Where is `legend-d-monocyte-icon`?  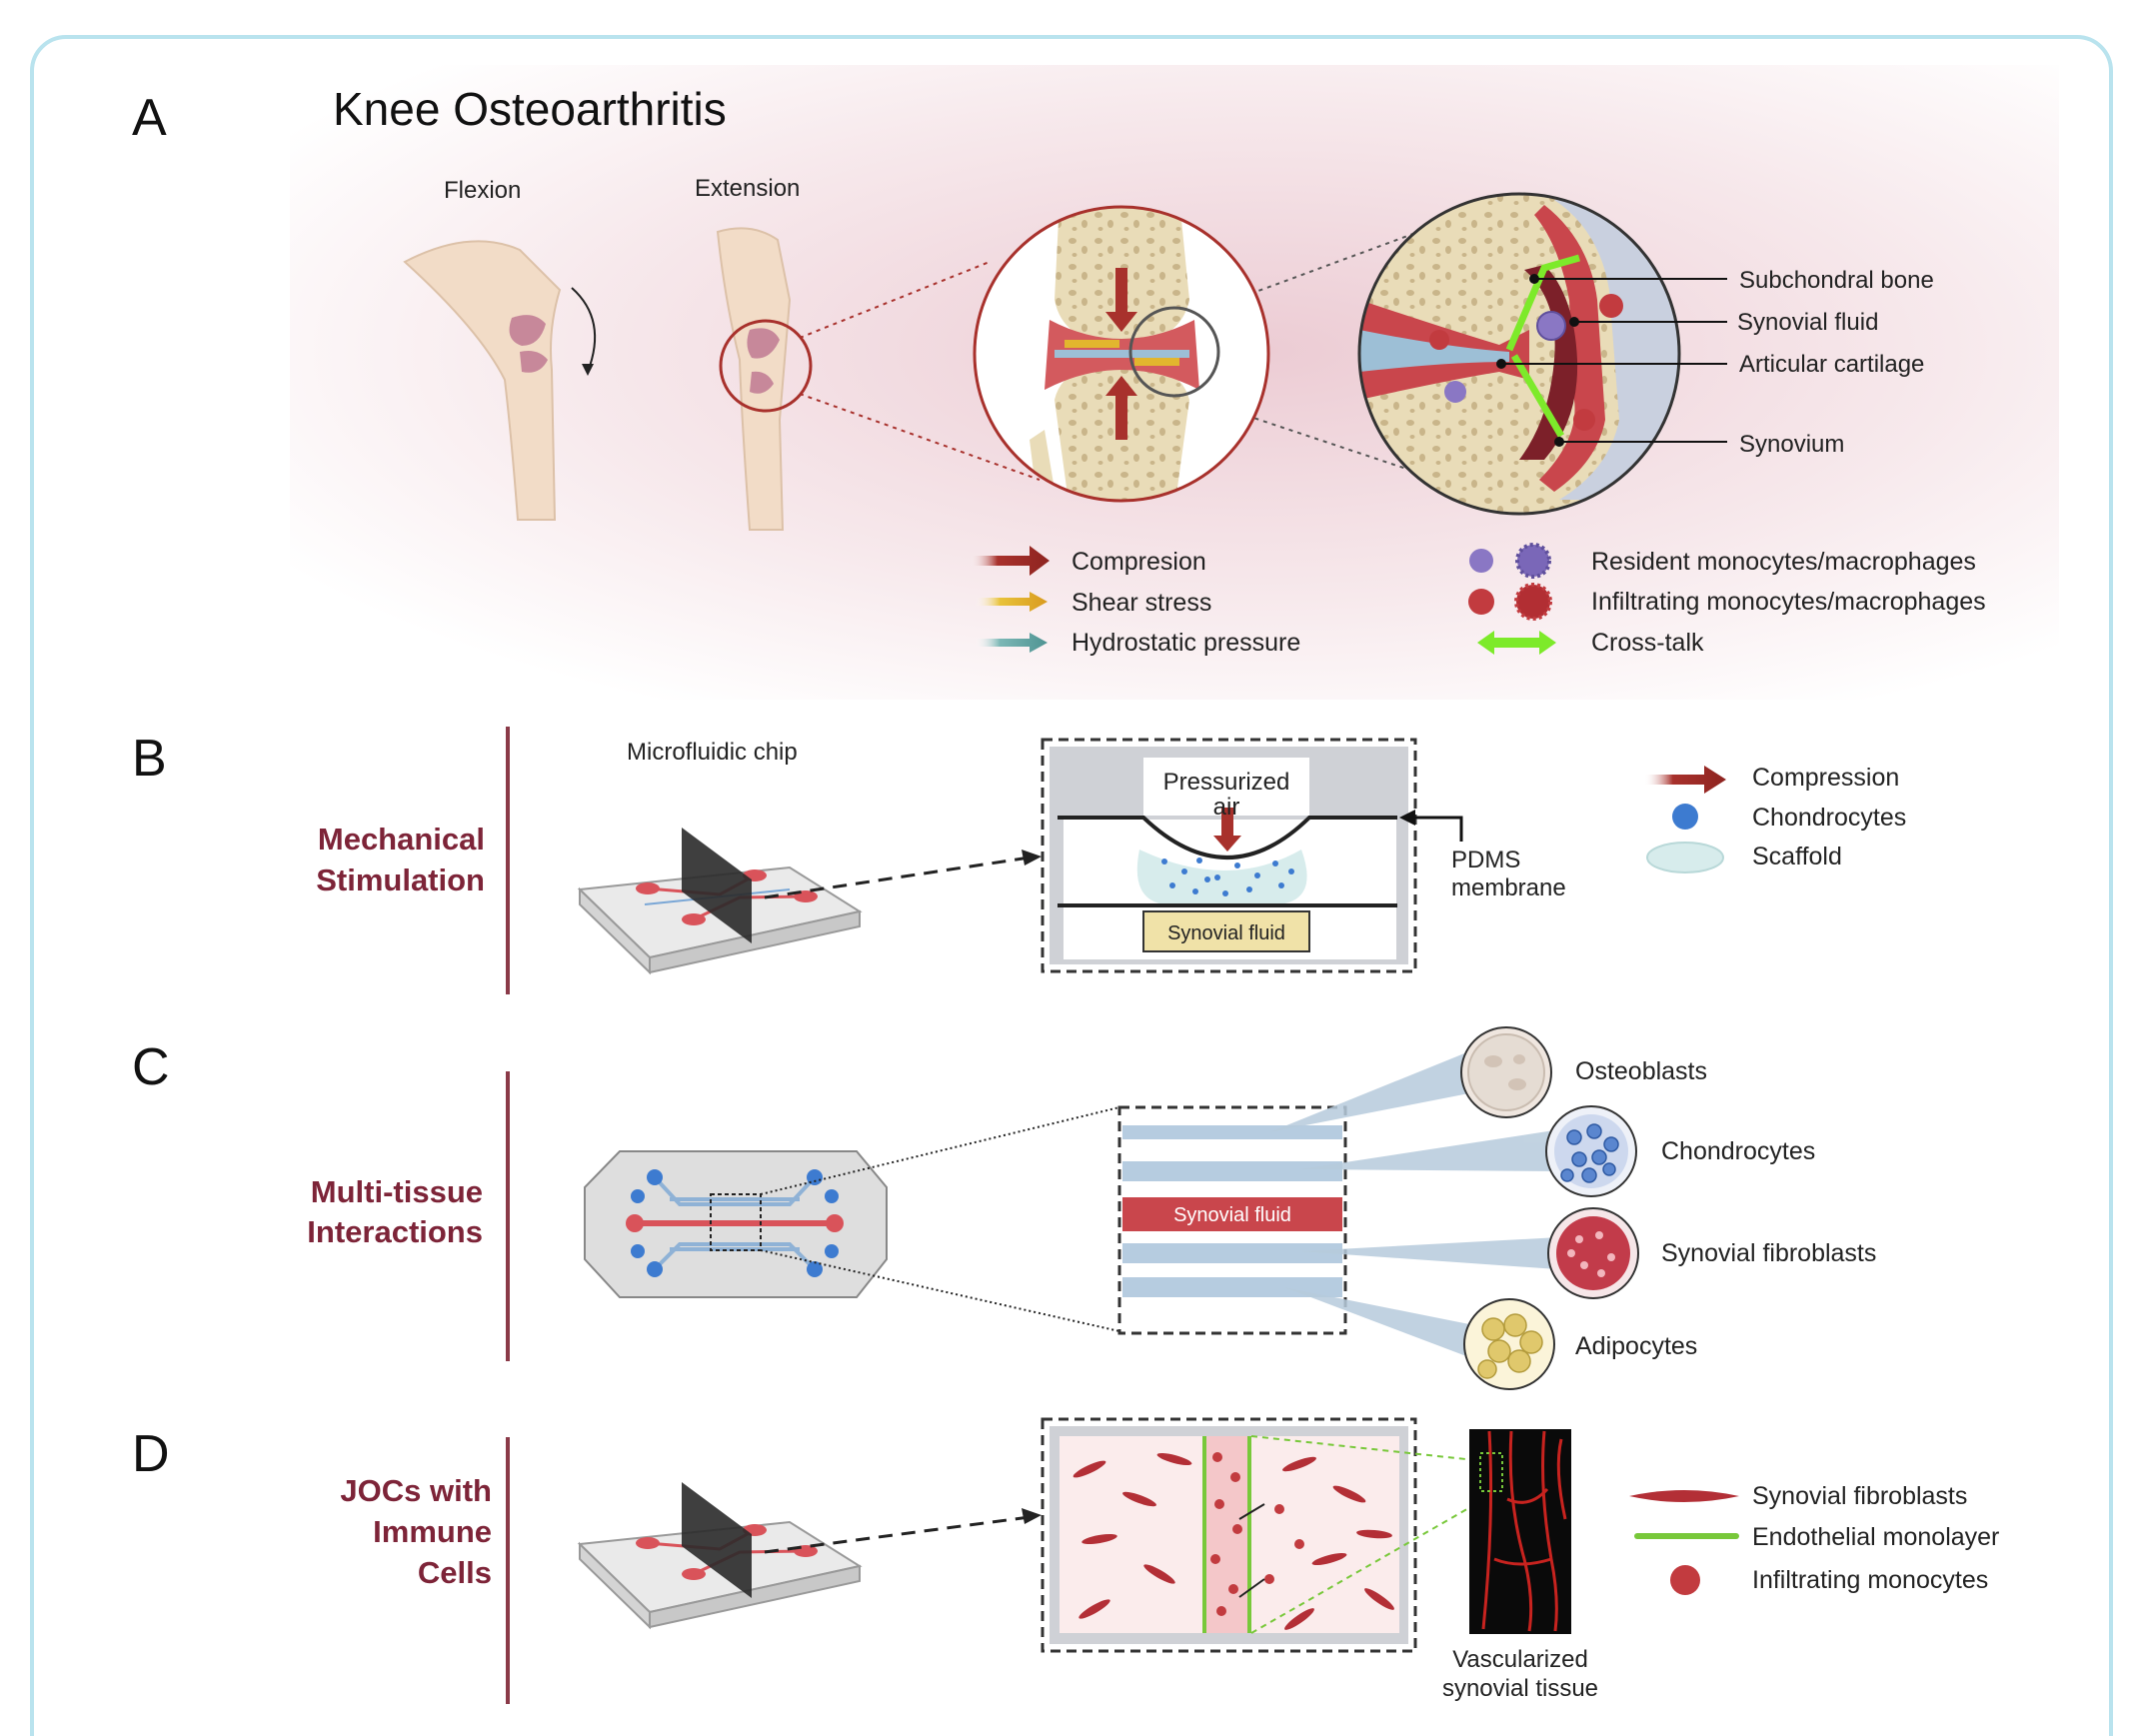 legend-d-monocyte-icon is located at coordinates (1685, 1580).